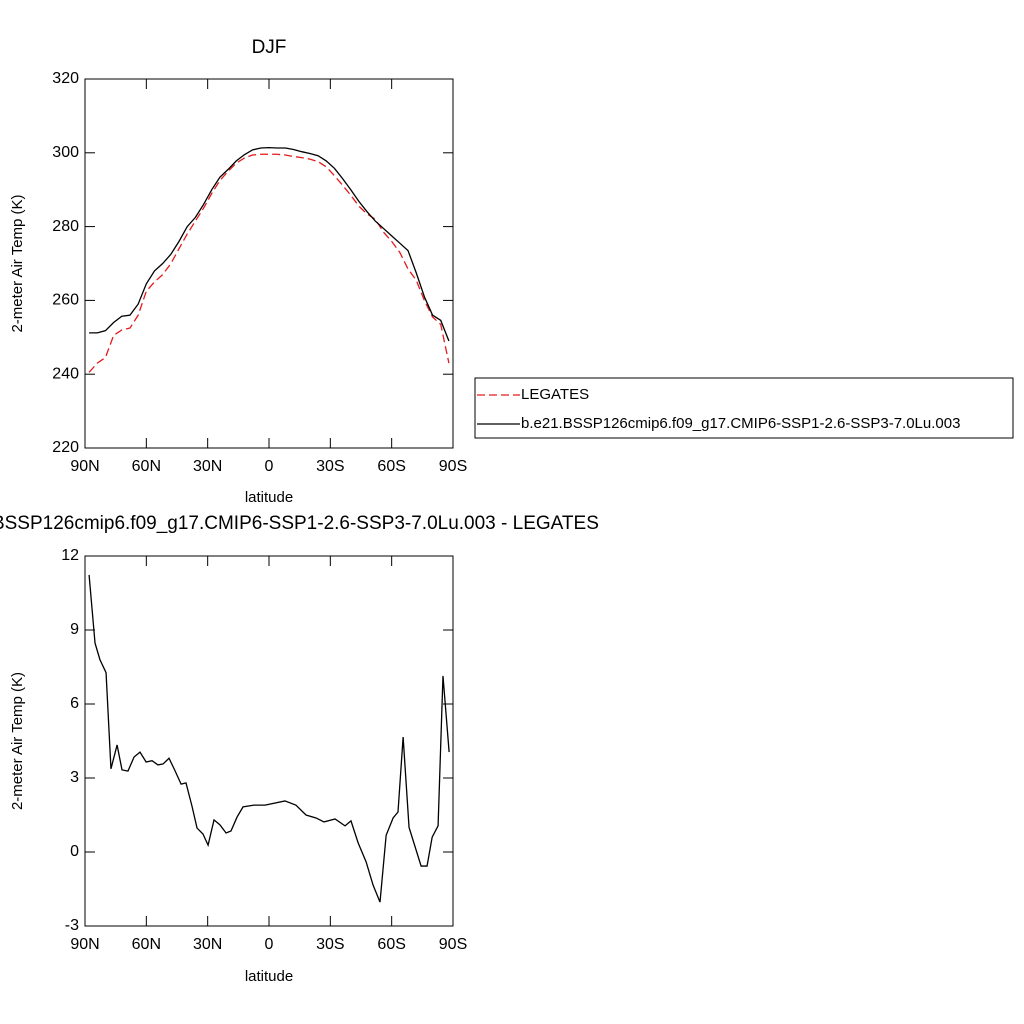  I want to click on y-tick-label: 220, so click(65, 447).